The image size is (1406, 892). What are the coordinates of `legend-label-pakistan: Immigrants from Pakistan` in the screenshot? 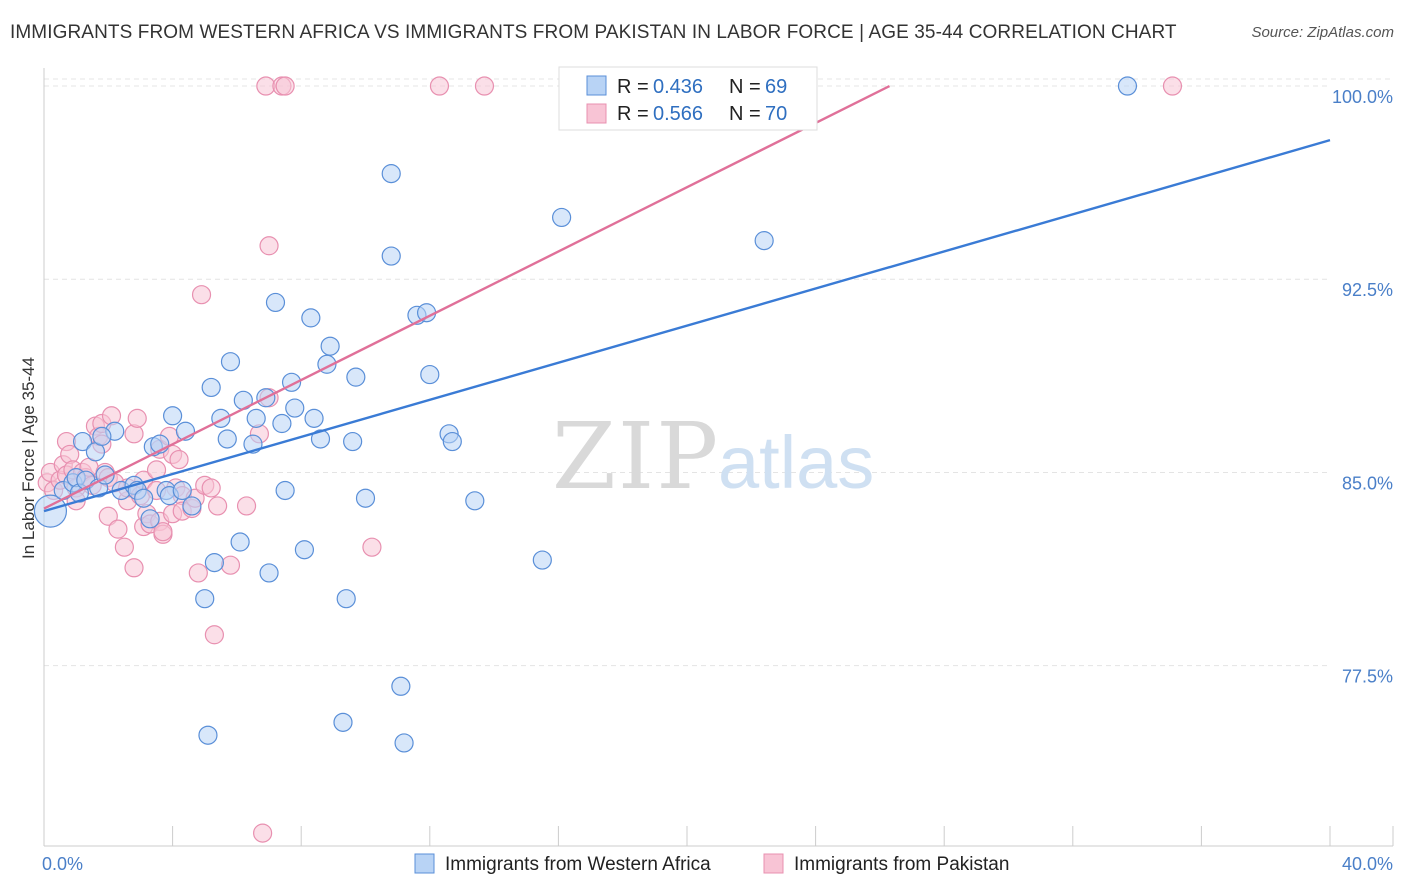 It's located at (901, 864).